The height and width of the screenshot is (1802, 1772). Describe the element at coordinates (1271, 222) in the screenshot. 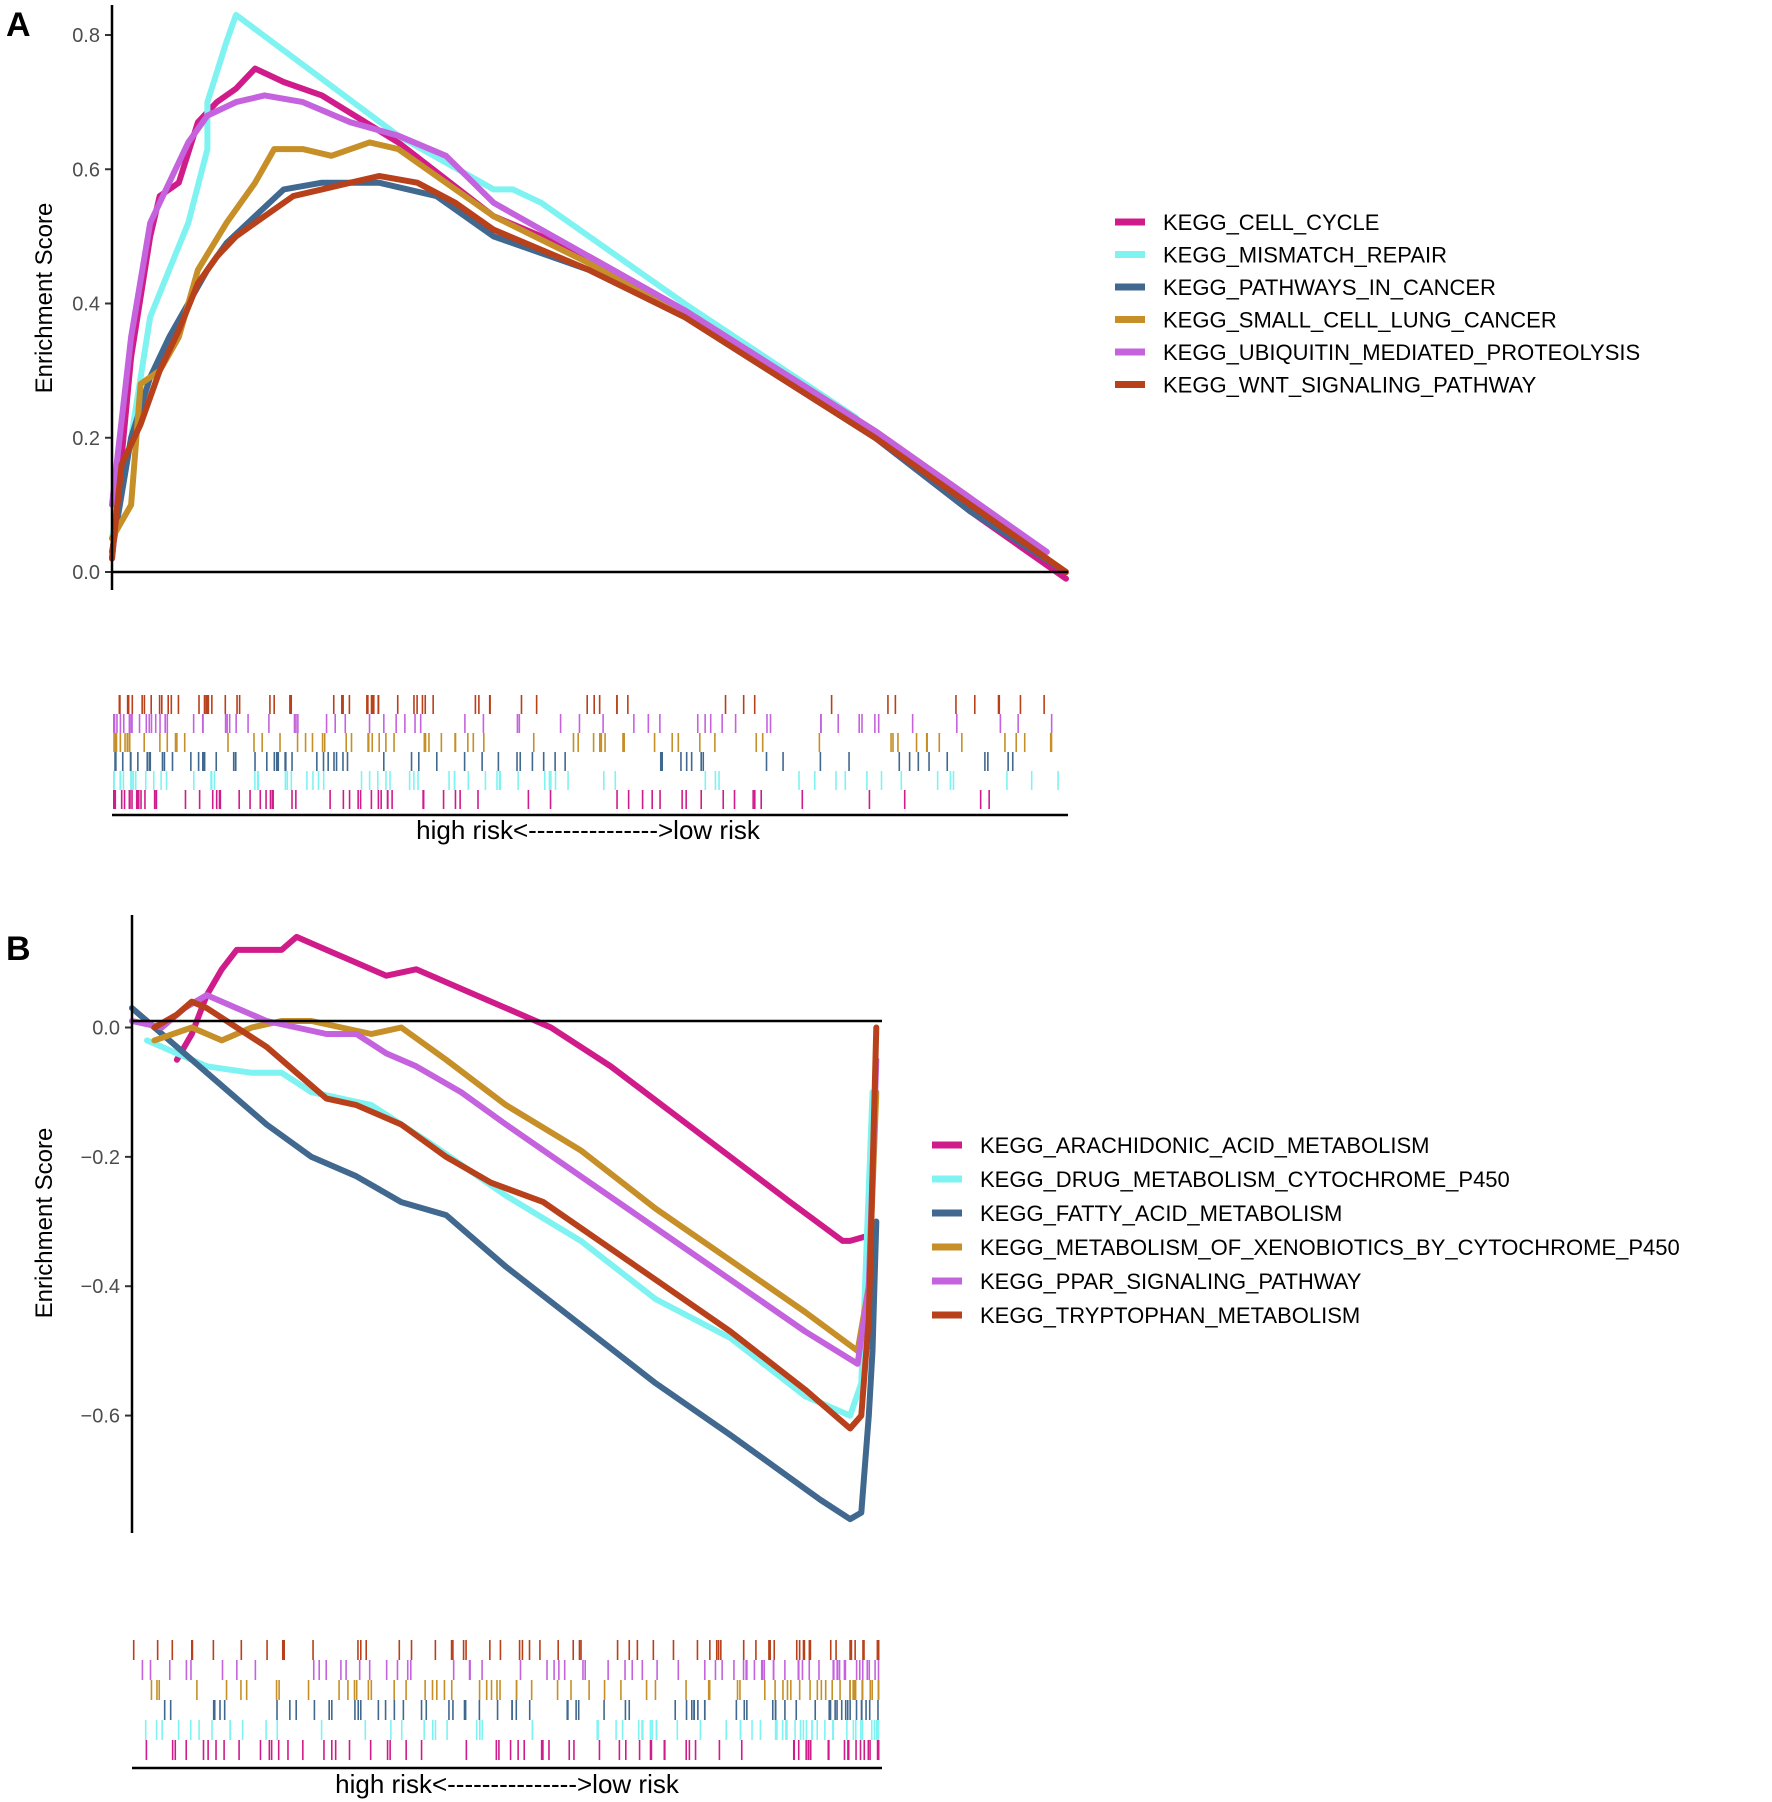

I see `legend-label: KEGG_CELL_CYCLE` at that location.